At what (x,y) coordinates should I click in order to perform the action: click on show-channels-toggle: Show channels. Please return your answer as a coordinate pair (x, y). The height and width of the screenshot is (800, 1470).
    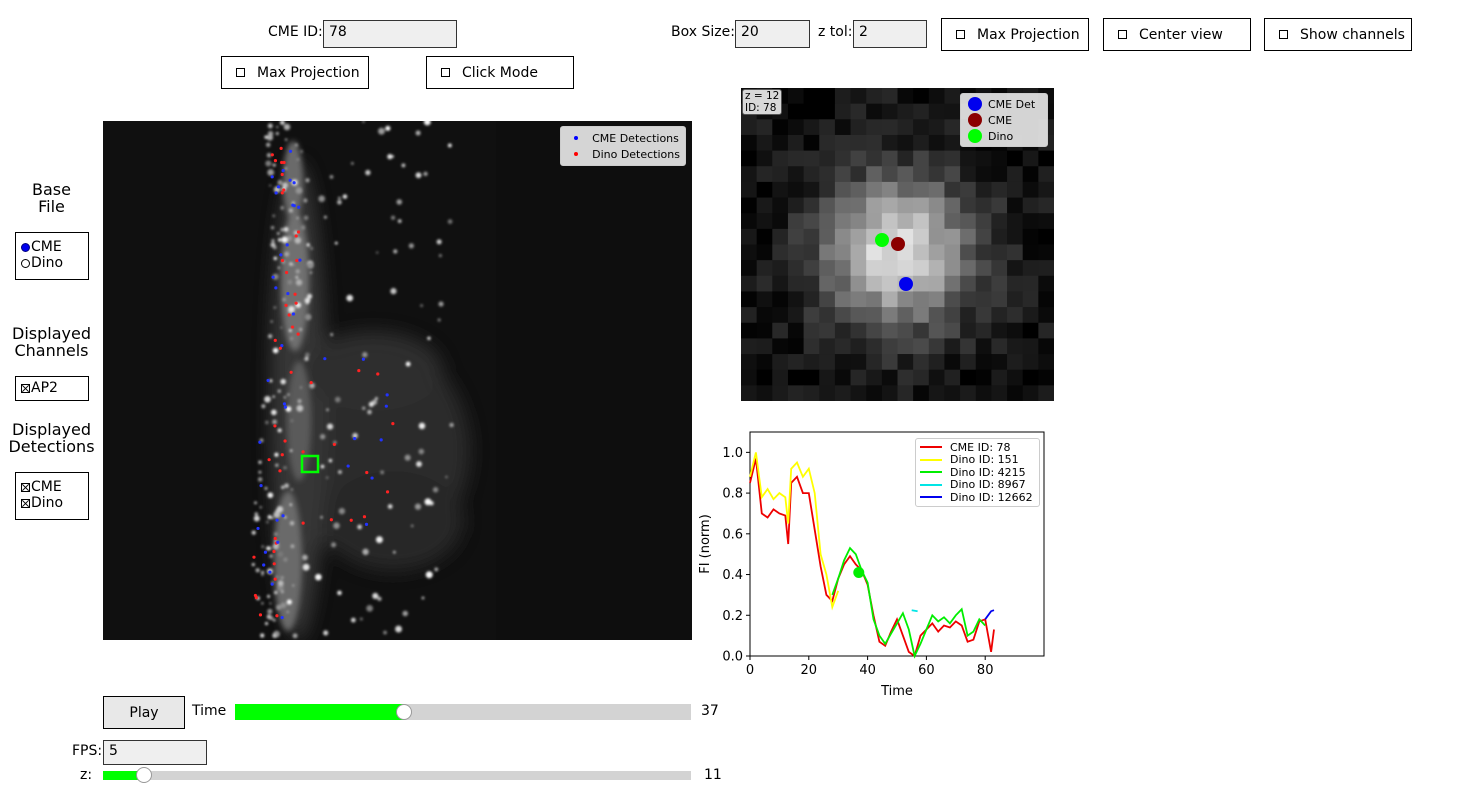
    Looking at the image, I should click on (1338, 34).